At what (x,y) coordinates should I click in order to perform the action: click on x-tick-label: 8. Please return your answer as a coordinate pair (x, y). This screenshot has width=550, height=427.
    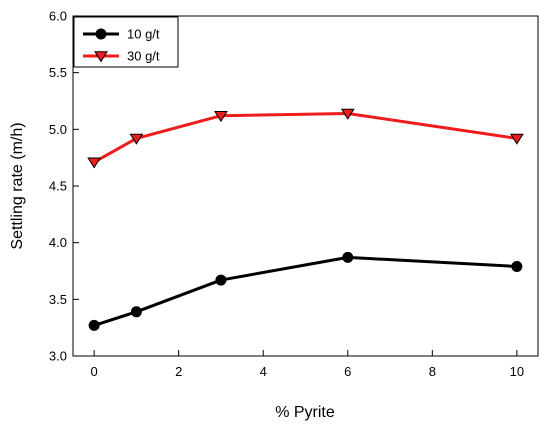
    Looking at the image, I should click on (432, 371).